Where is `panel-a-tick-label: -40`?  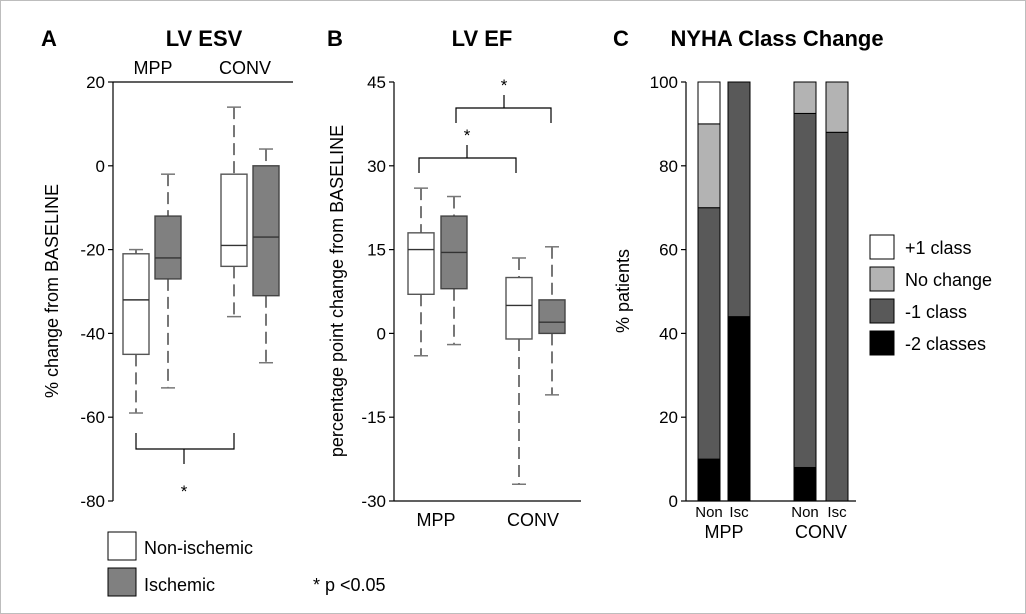 panel-a-tick-label: -40 is located at coordinates (92, 333).